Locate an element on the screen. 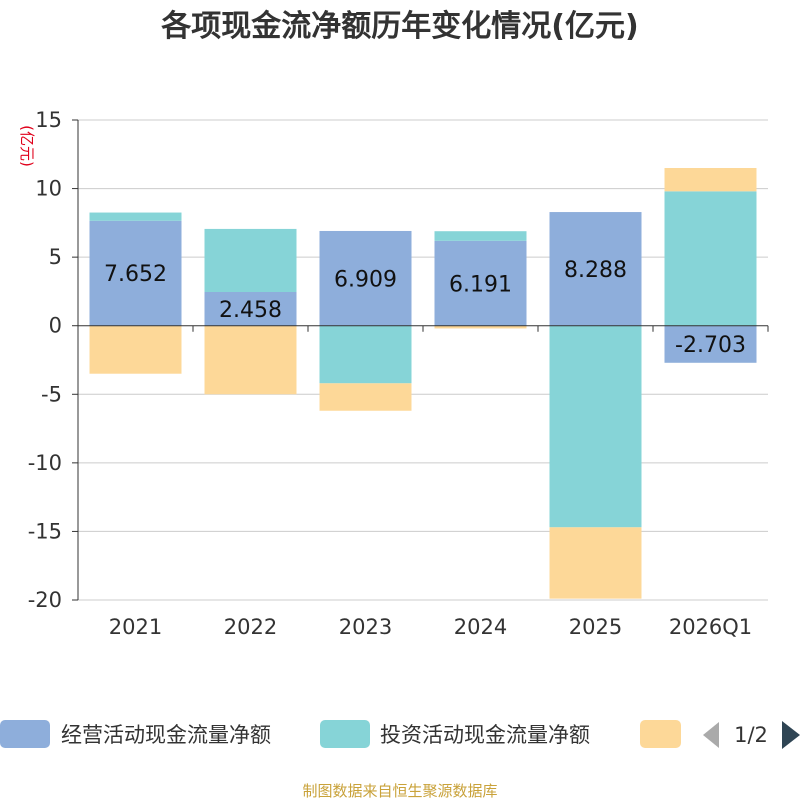  data-labels: 7.652 2.458 6.909 6.191 8.288 -2.703 is located at coordinates (425, 308).